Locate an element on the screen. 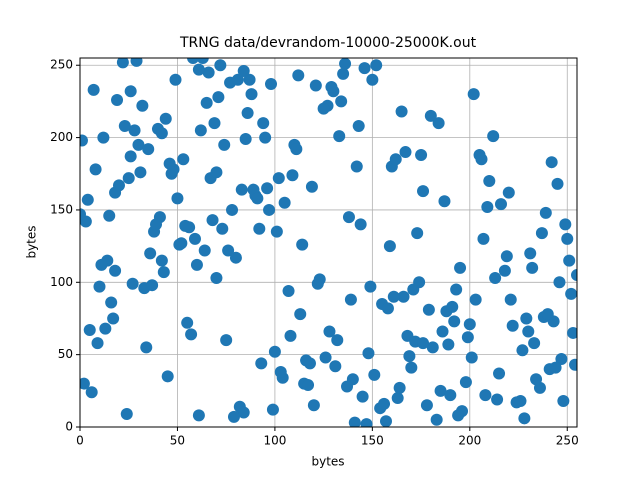 This screenshot has height=480, width=640. x-tick-label: 250 is located at coordinates (567, 441).